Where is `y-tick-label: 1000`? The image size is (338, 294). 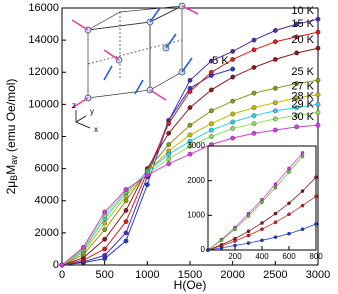 y-tick-label: 1000 is located at coordinates (196, 214).